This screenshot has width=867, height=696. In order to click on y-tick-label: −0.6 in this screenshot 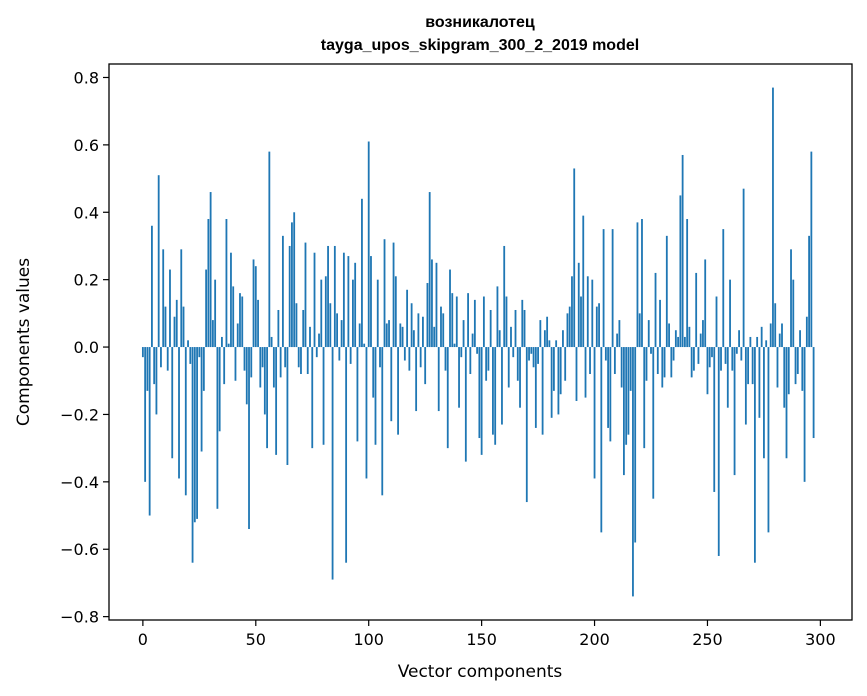, I will do `click(79, 549)`.